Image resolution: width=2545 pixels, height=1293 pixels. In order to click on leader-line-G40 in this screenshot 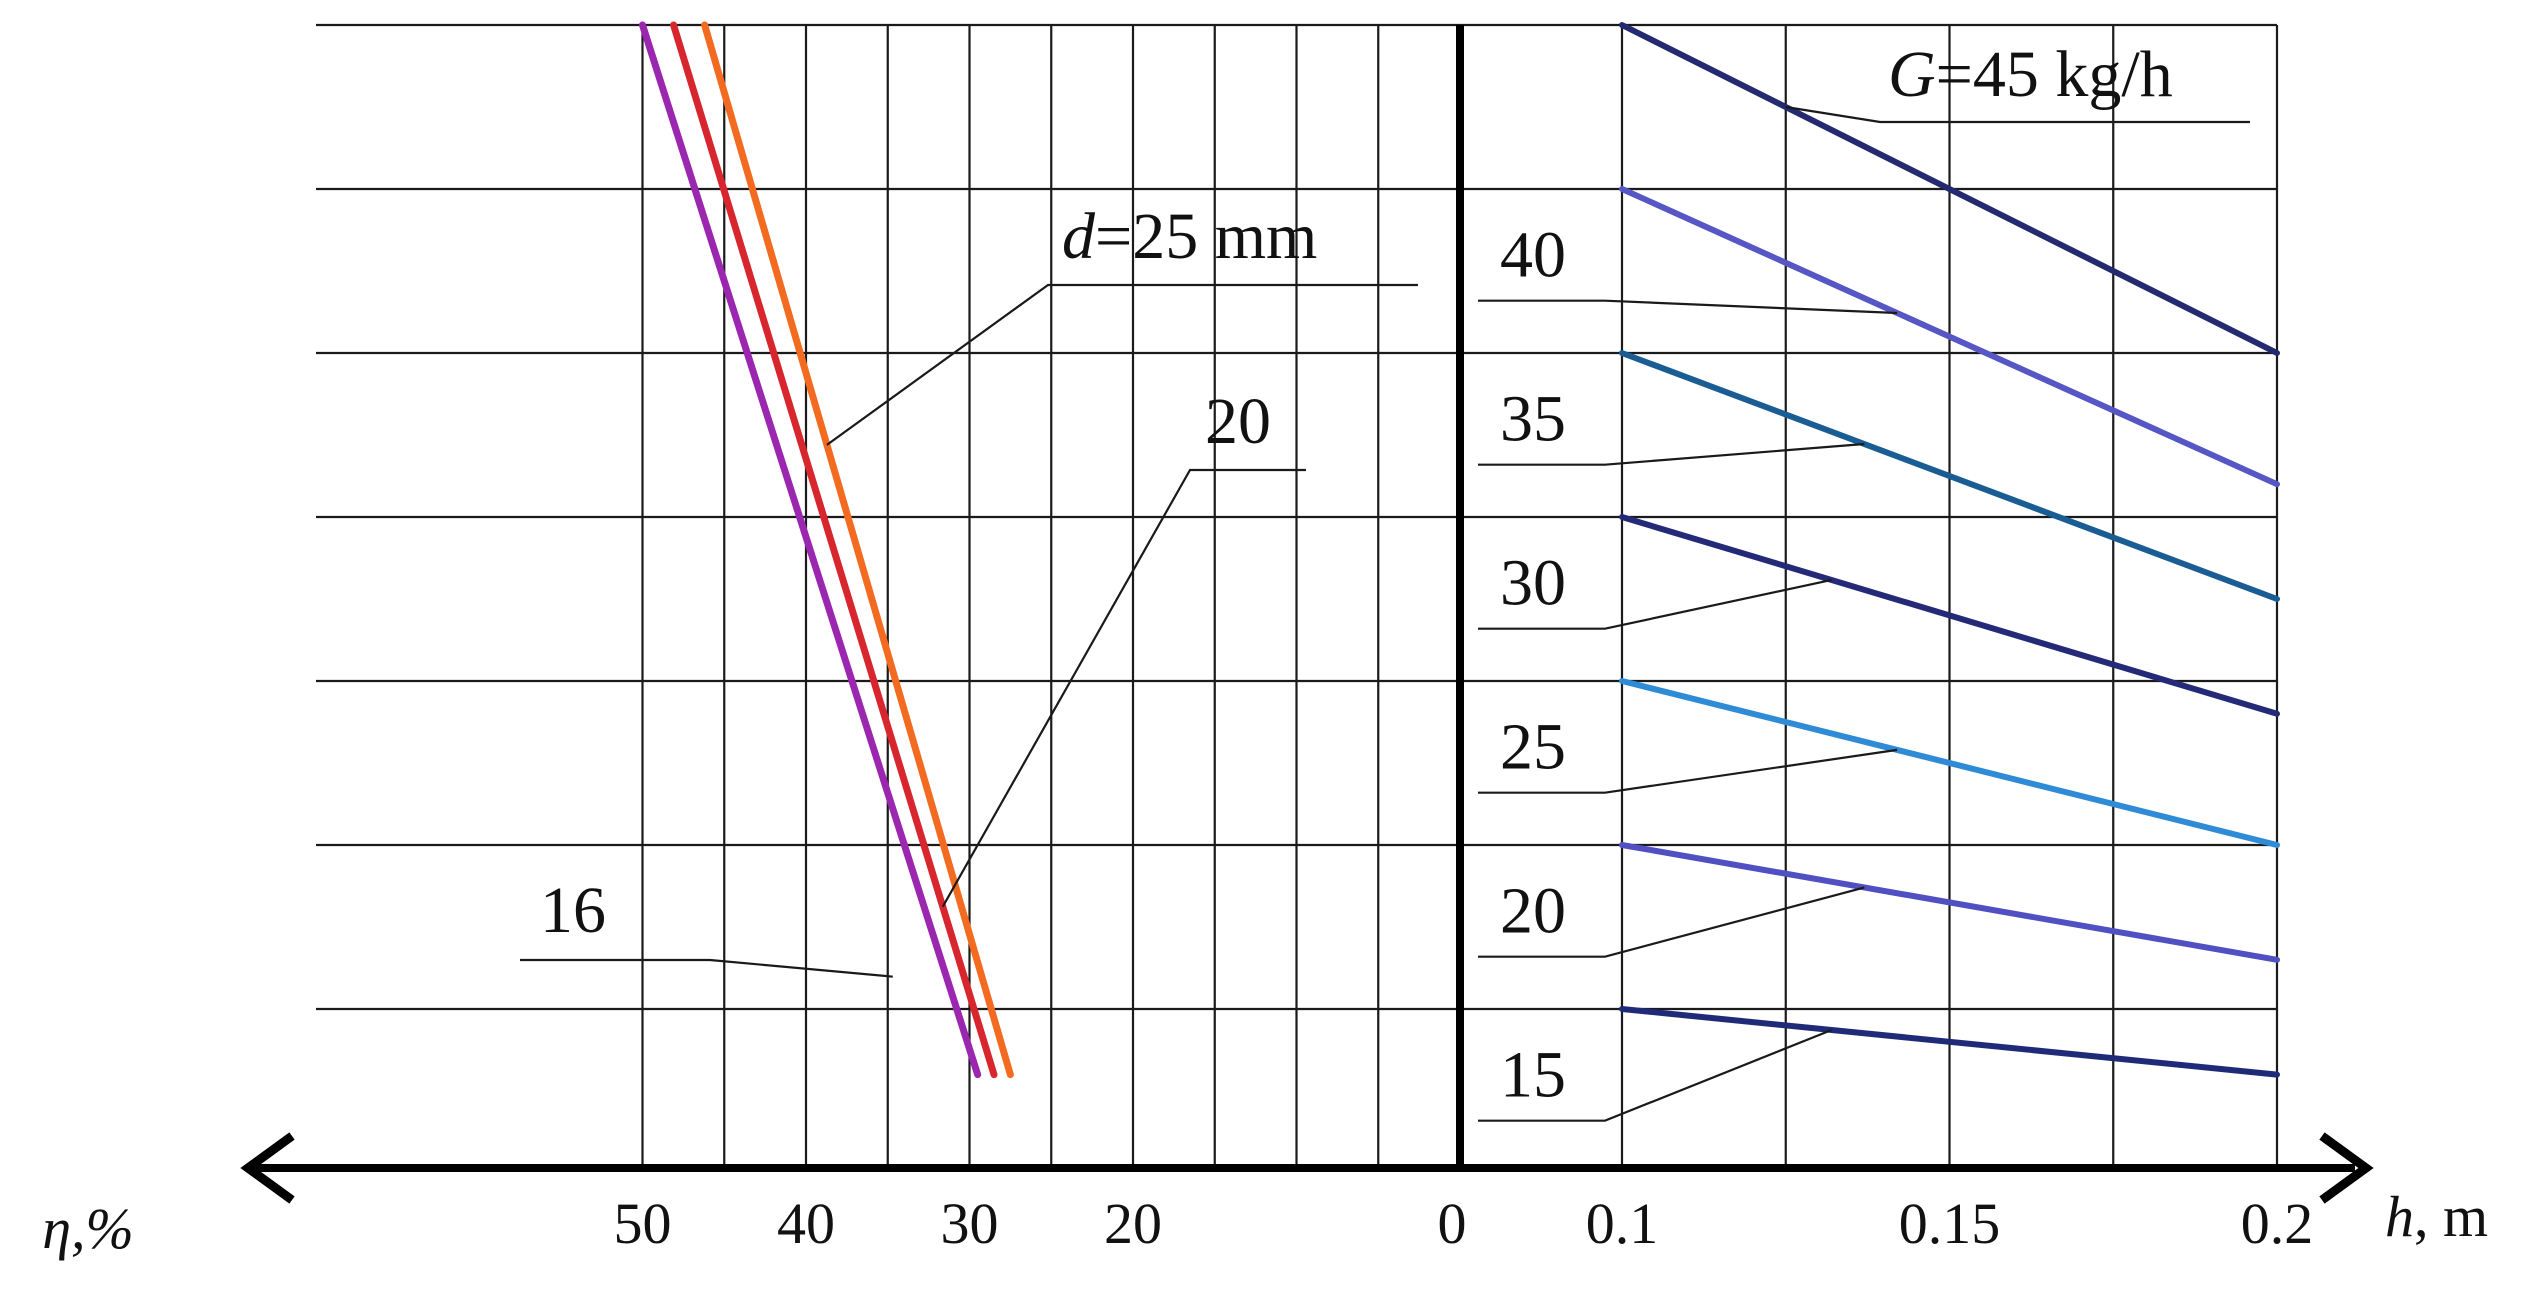, I will do `click(1688, 307)`.